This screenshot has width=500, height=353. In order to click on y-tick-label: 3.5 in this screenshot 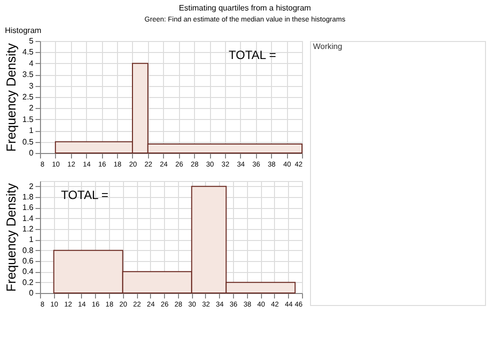, I will do `click(28, 75)`.